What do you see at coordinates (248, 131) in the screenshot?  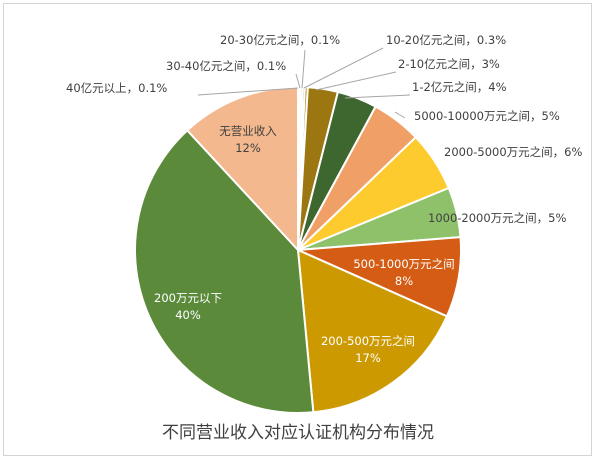 I see `slice-label-12: 无营业收入` at bounding box center [248, 131].